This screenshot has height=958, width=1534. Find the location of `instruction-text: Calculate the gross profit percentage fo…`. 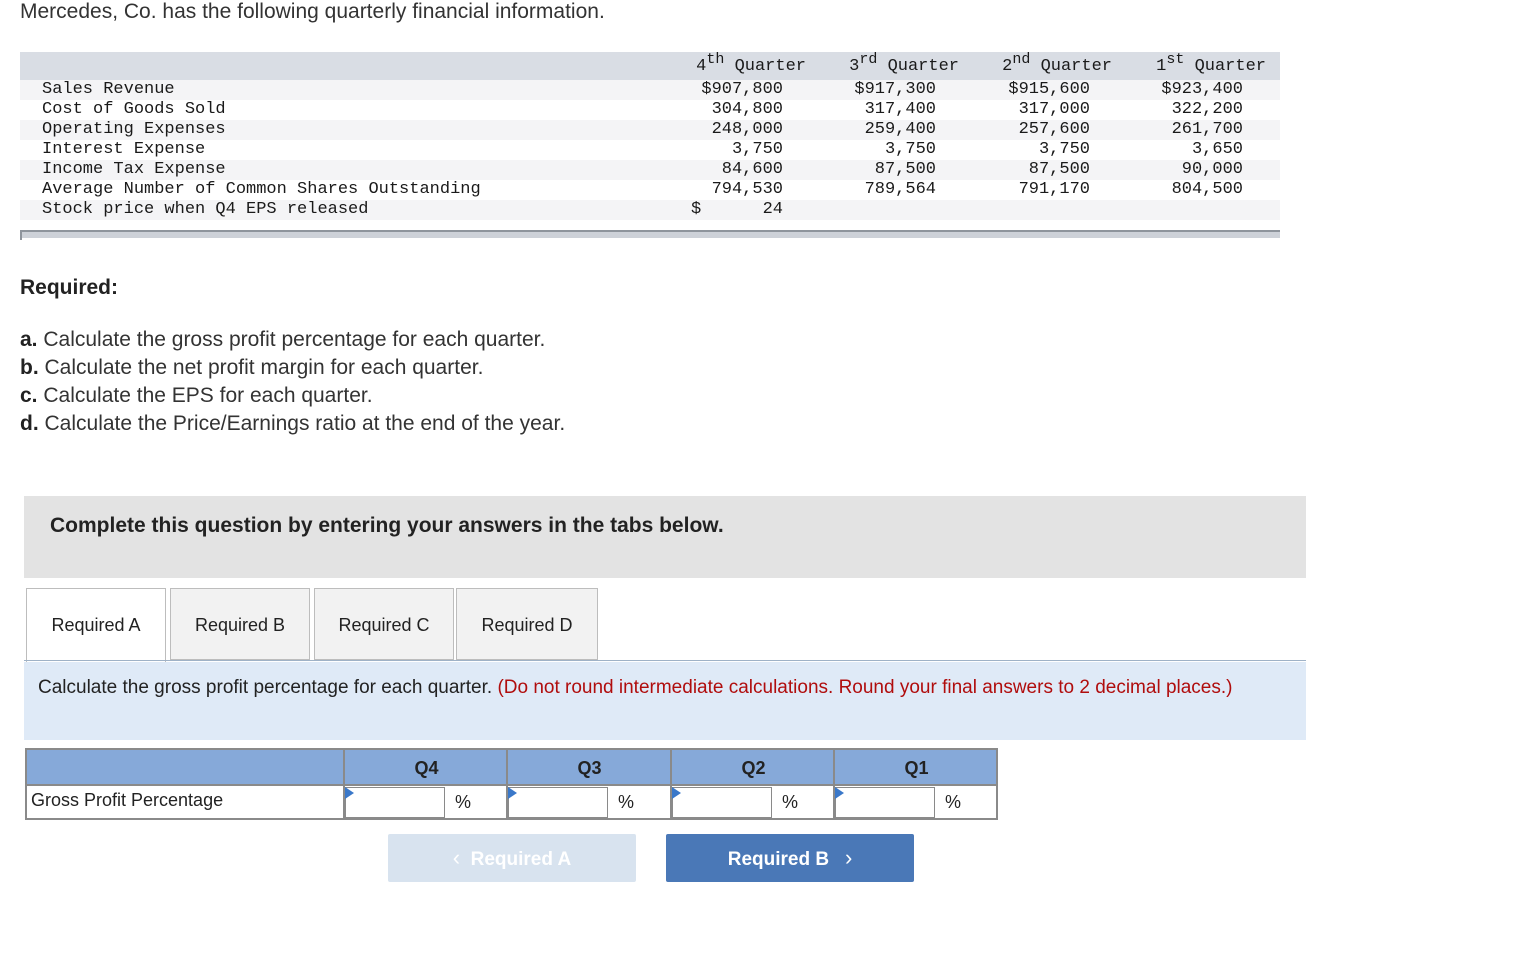

instruction-text: Calculate the gross profit percentage fo… is located at coordinates (635, 687).